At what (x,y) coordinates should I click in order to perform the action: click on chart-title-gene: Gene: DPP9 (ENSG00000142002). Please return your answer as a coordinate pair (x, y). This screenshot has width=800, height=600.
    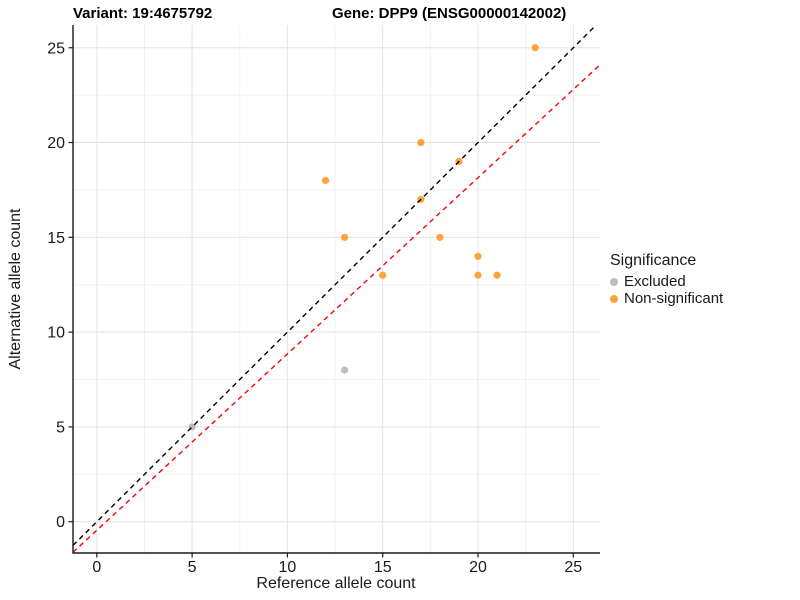
    Looking at the image, I should click on (449, 13).